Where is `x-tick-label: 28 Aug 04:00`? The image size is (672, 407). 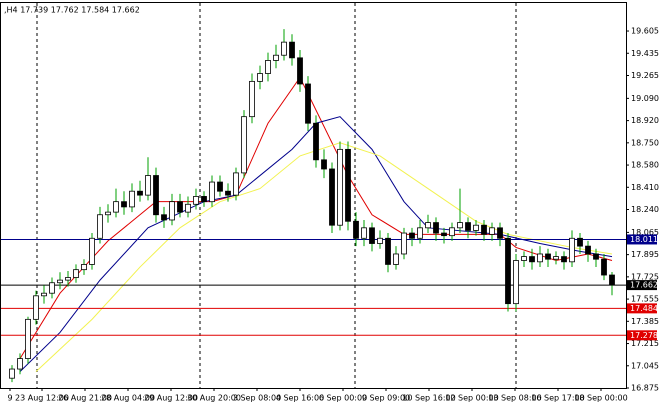 x-tick-label: 28 Aug 04:00 is located at coordinates (128, 398).